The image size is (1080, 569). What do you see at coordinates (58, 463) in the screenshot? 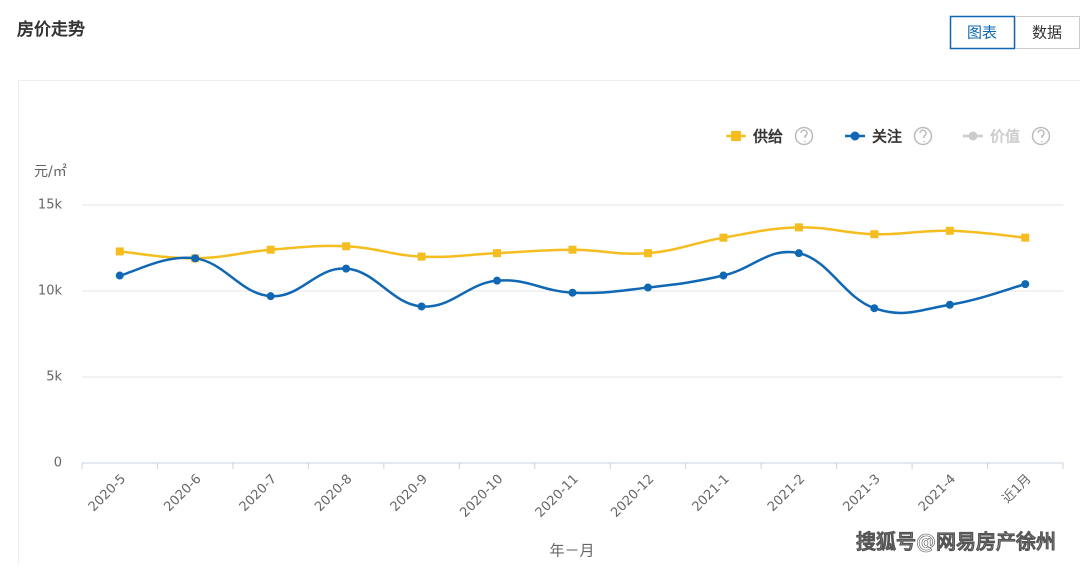
I see `y-tick-label: 0` at bounding box center [58, 463].